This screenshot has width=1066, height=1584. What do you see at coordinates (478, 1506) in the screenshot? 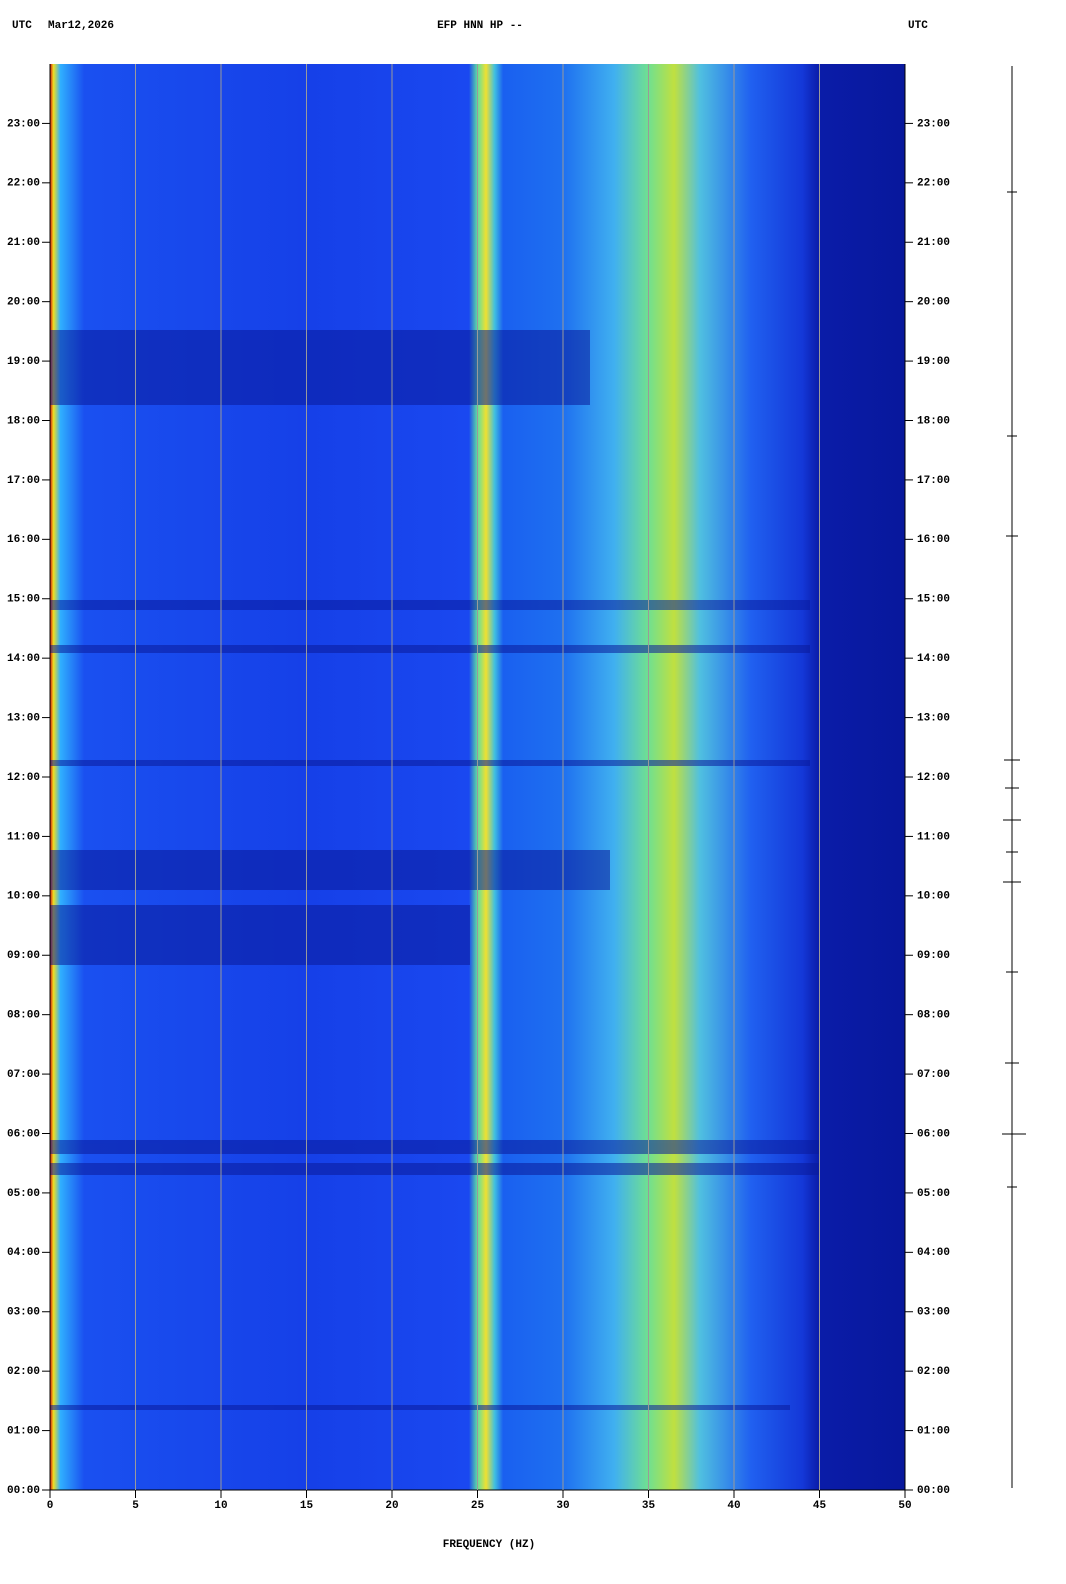
I see `x-tick-label: 25` at bounding box center [478, 1506].